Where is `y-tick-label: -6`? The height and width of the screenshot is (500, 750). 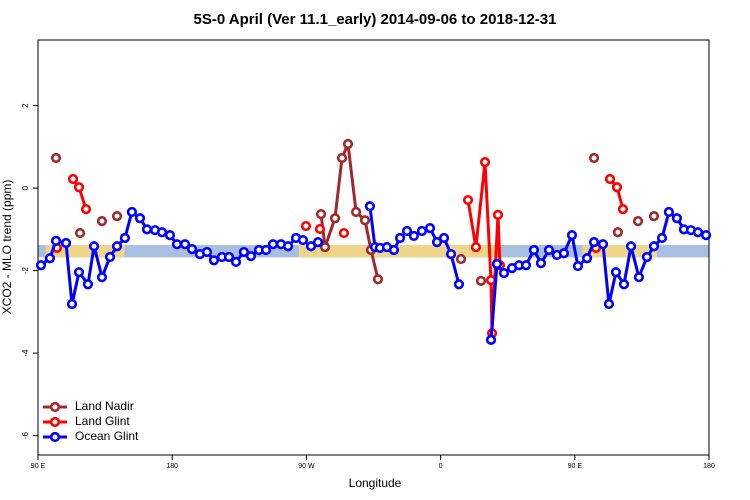
y-tick-label: -6 is located at coordinates (25, 436).